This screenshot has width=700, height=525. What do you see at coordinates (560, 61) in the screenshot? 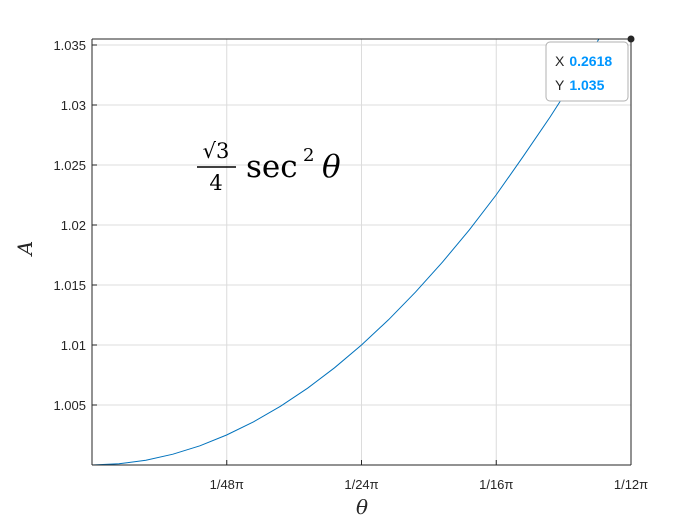
I see `datatip-x-label: X` at bounding box center [560, 61].